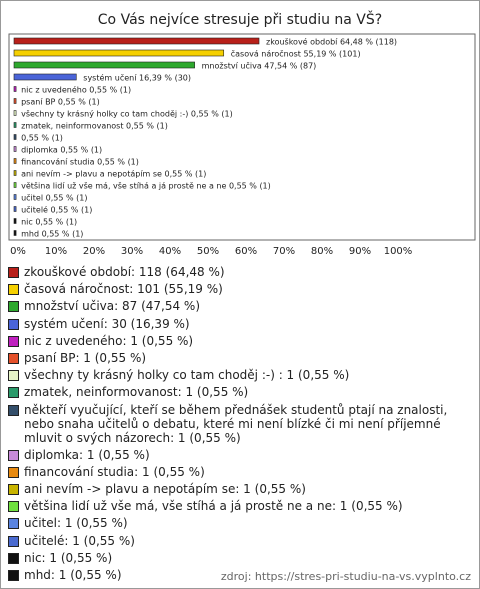 This screenshot has height=589, width=480. What do you see at coordinates (18, 251) in the screenshot?
I see `x-tick-label: 0%` at bounding box center [18, 251].